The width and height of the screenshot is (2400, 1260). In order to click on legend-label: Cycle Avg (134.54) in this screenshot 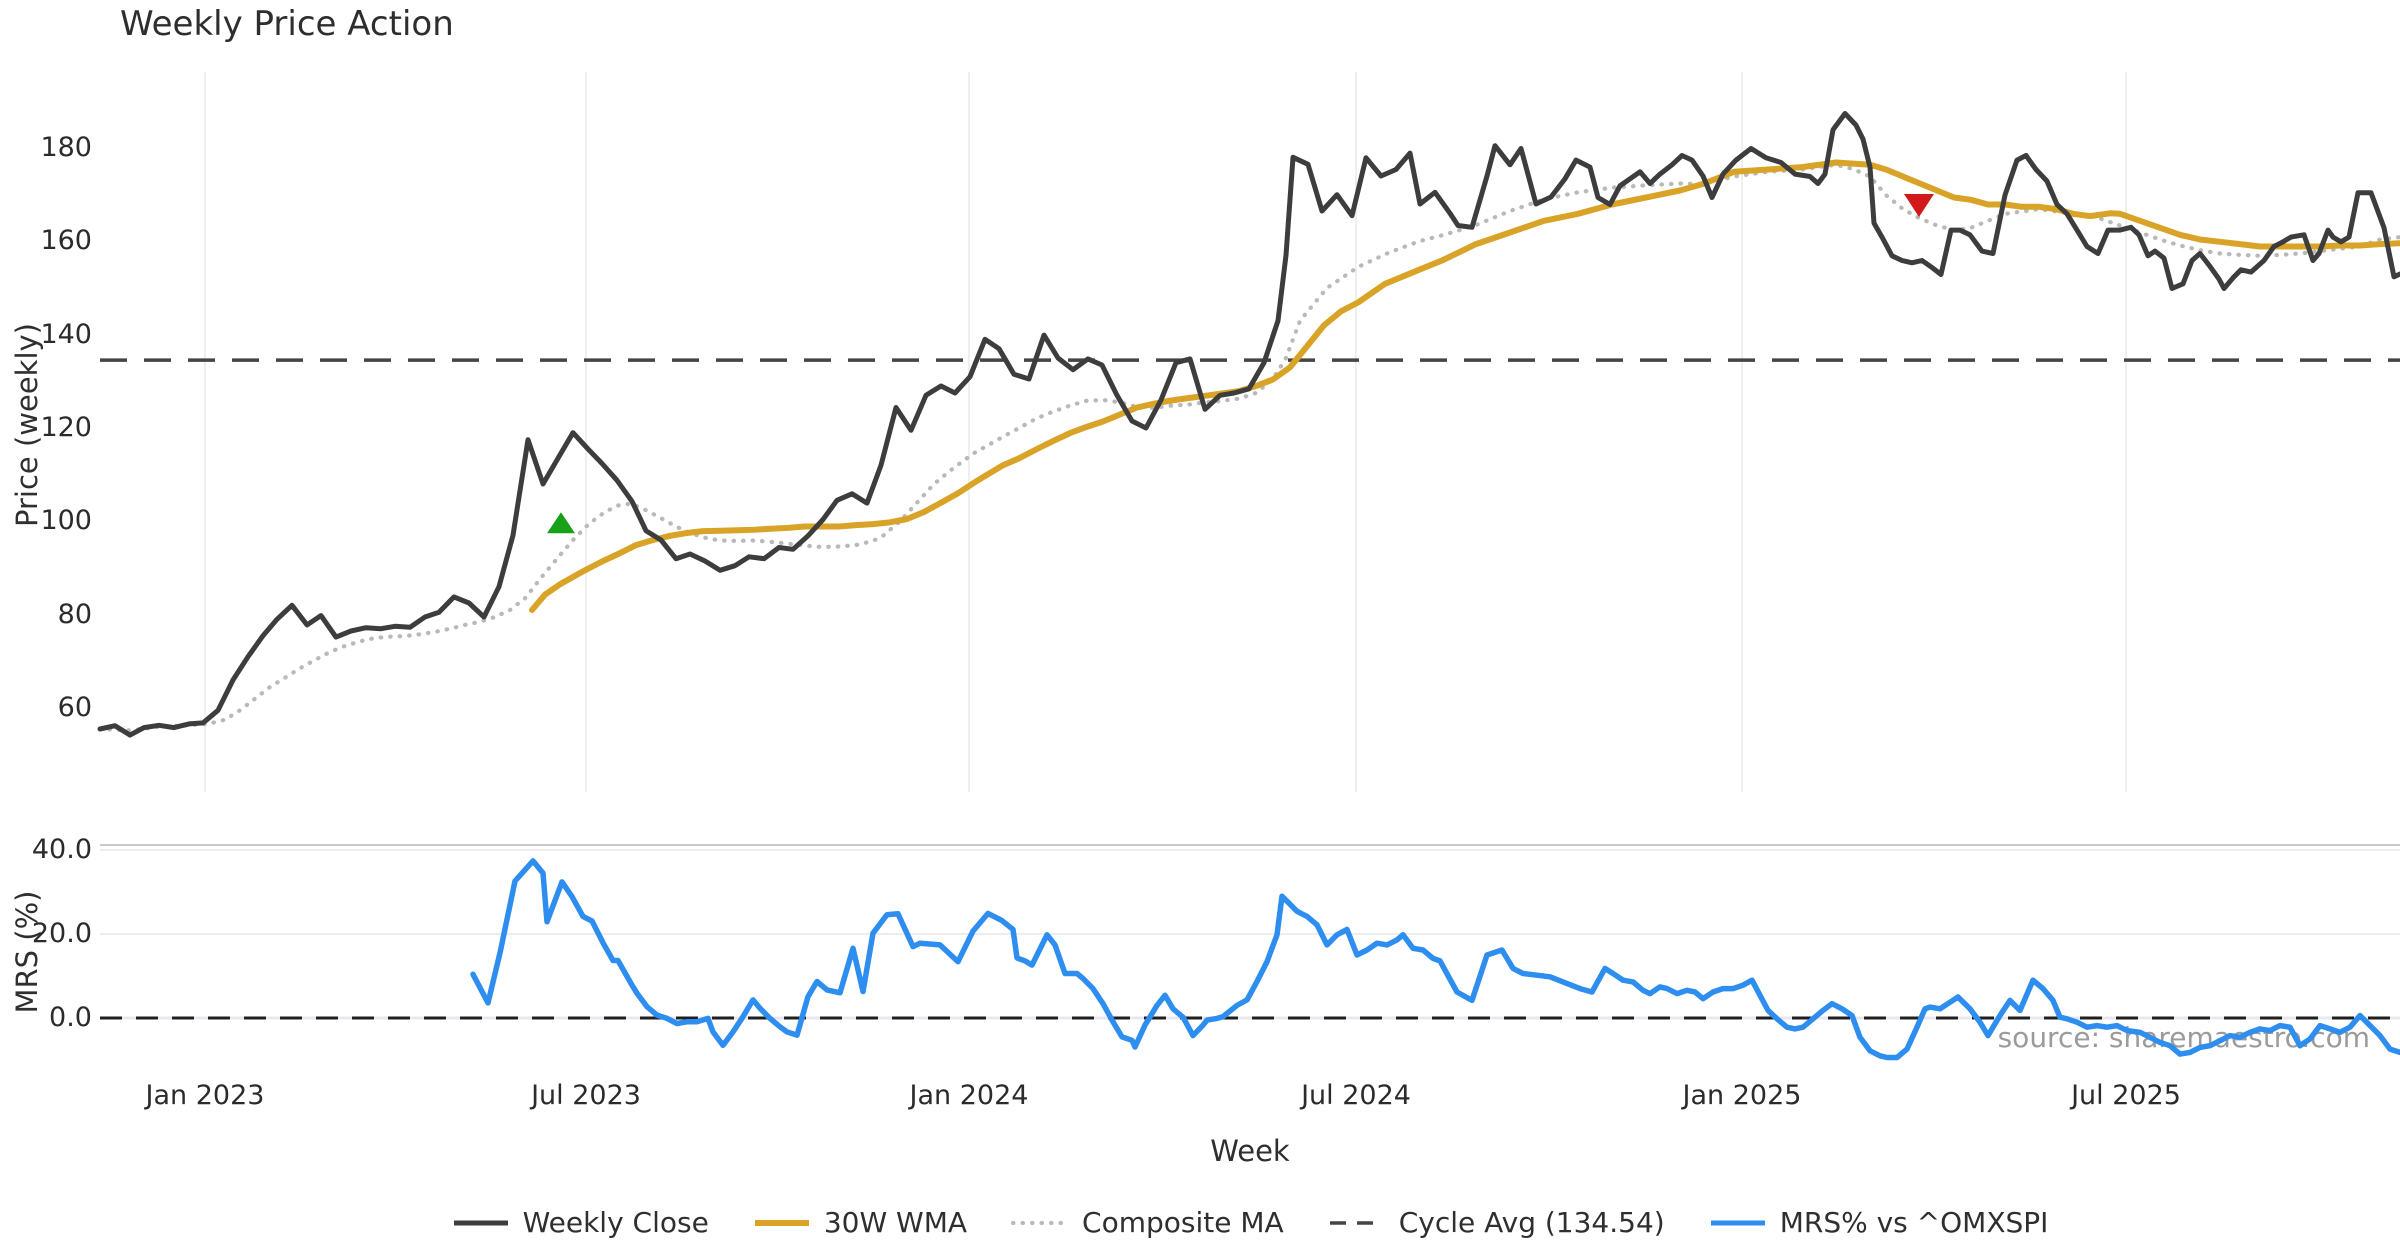, I will do `click(1531, 1222)`.